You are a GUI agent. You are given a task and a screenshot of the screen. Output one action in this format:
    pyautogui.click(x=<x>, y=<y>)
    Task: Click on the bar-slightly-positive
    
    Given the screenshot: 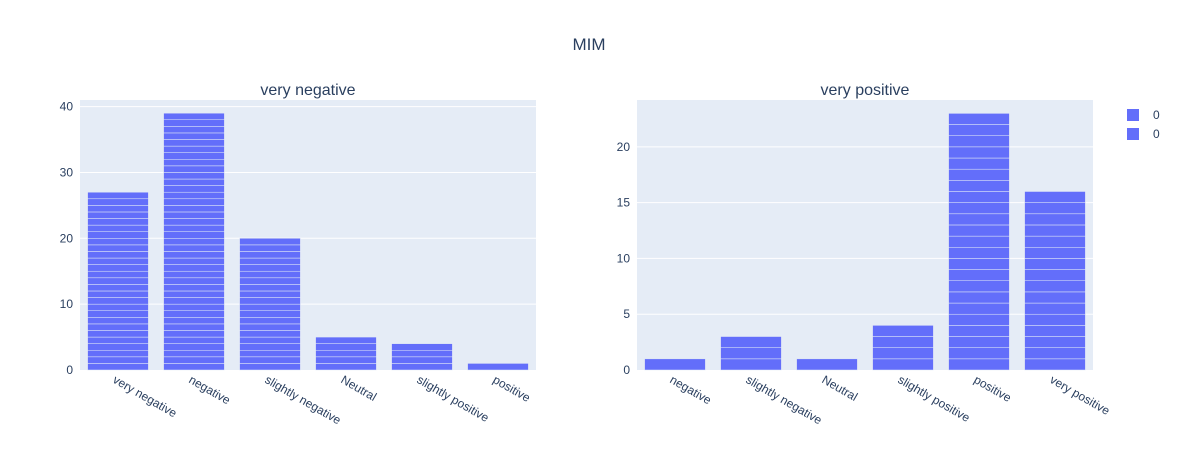 What is the action you would take?
    pyautogui.click(x=903, y=348)
    